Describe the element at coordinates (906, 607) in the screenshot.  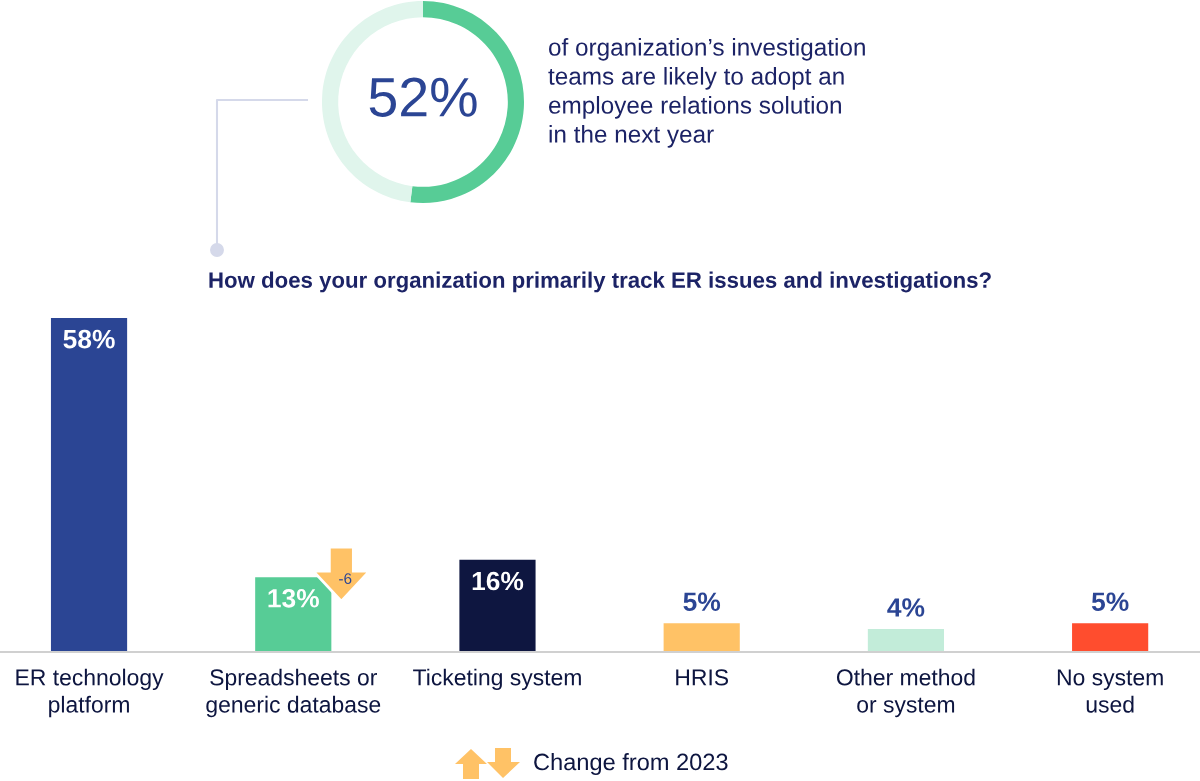
I see `data-label: 4%` at that location.